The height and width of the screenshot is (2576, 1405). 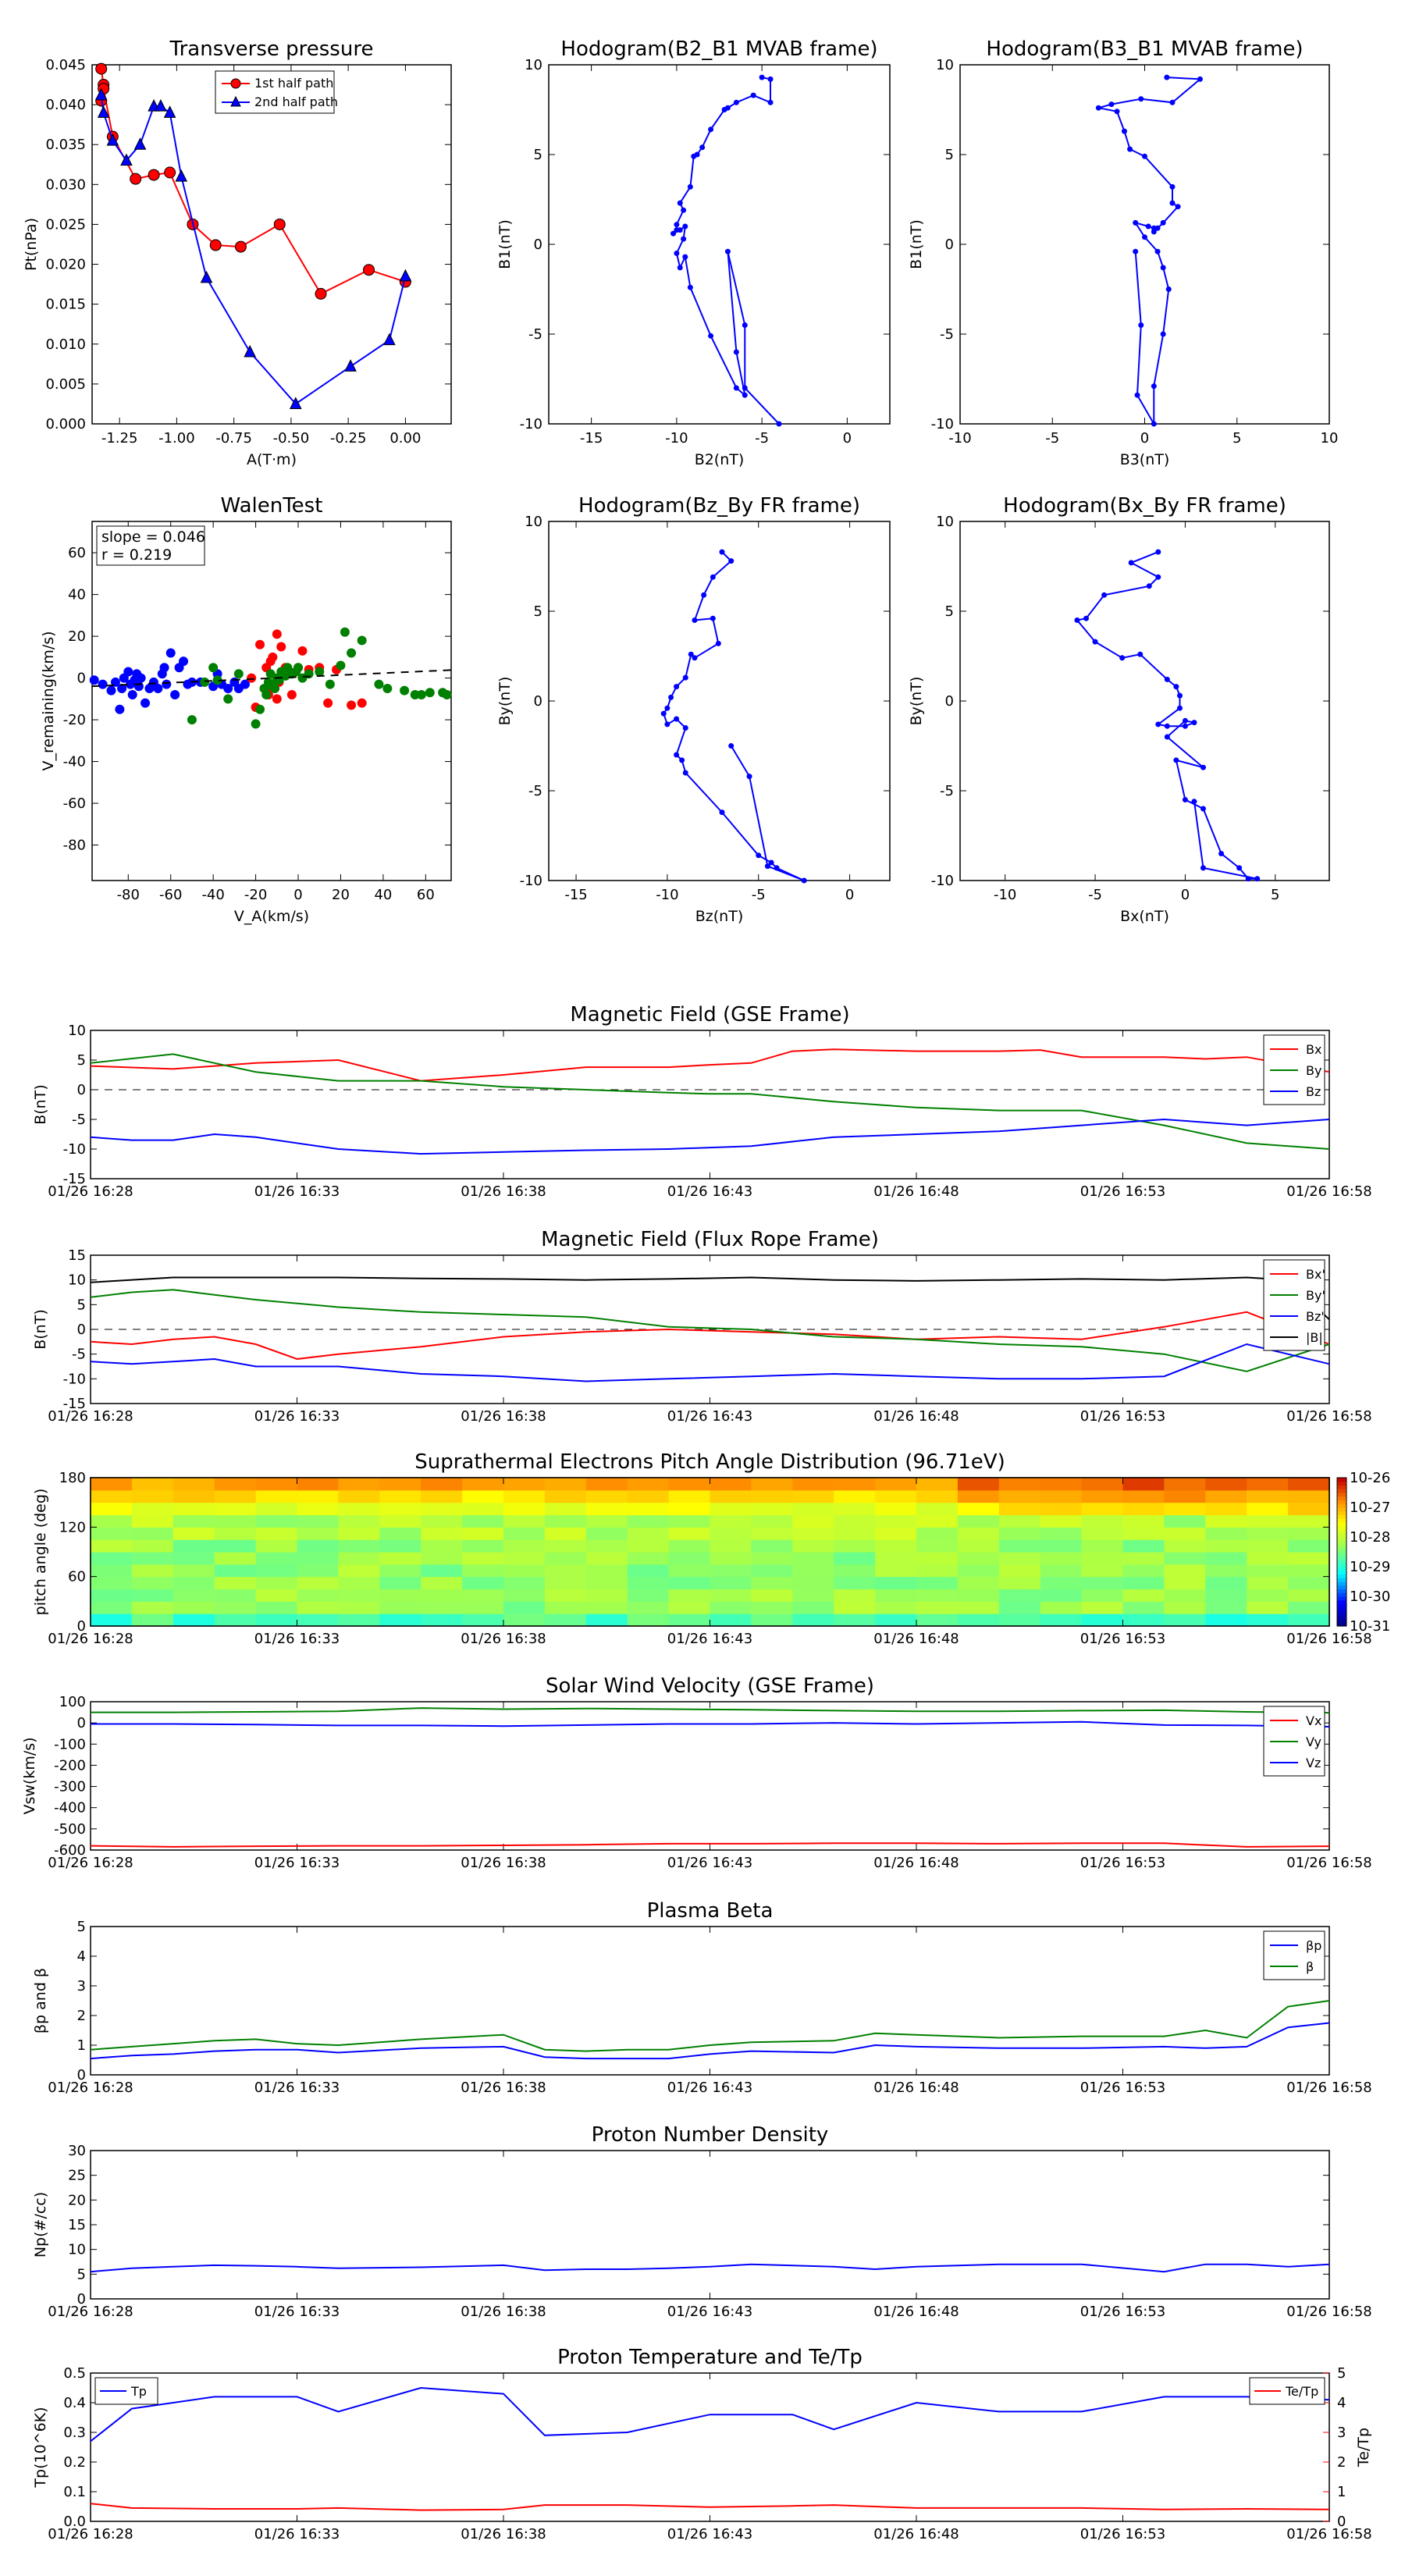 I want to click on hg2-xtick-label: 0, so click(x=1145, y=439).